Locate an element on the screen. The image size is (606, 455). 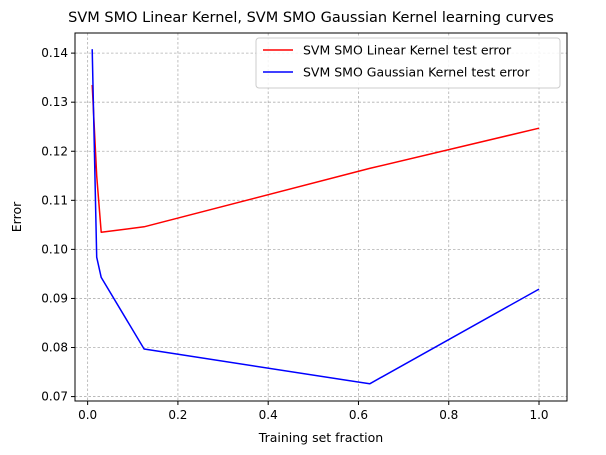
y-tick-label: 0.10 is located at coordinates (54, 249).